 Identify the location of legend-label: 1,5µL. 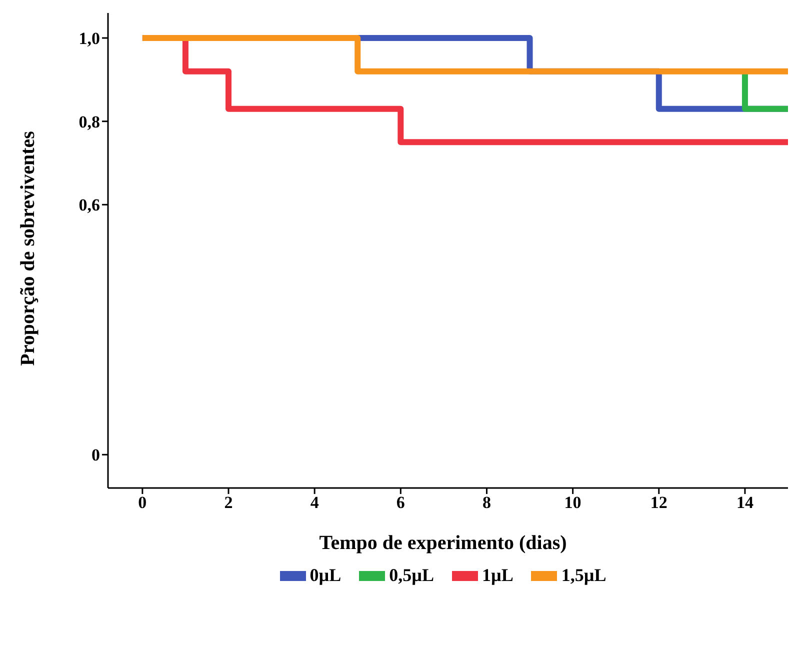
(583, 575).